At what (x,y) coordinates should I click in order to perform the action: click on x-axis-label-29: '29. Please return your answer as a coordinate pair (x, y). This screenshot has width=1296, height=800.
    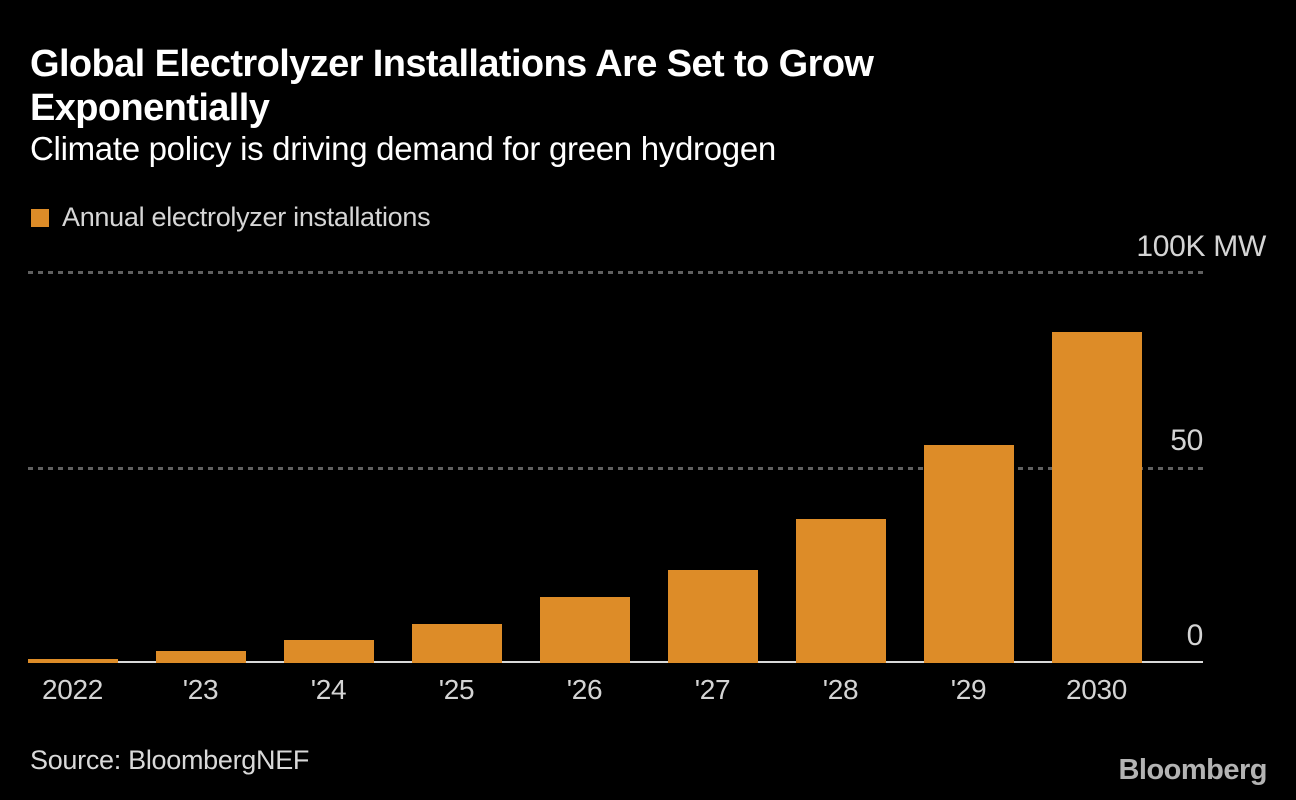
    Looking at the image, I should click on (968, 689).